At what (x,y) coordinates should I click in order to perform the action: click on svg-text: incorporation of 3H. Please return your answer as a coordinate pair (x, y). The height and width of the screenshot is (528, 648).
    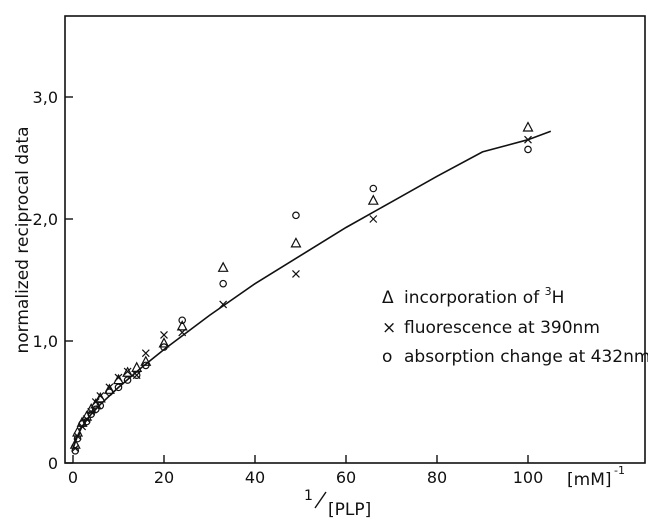
    Looking at the image, I should click on (484, 296).